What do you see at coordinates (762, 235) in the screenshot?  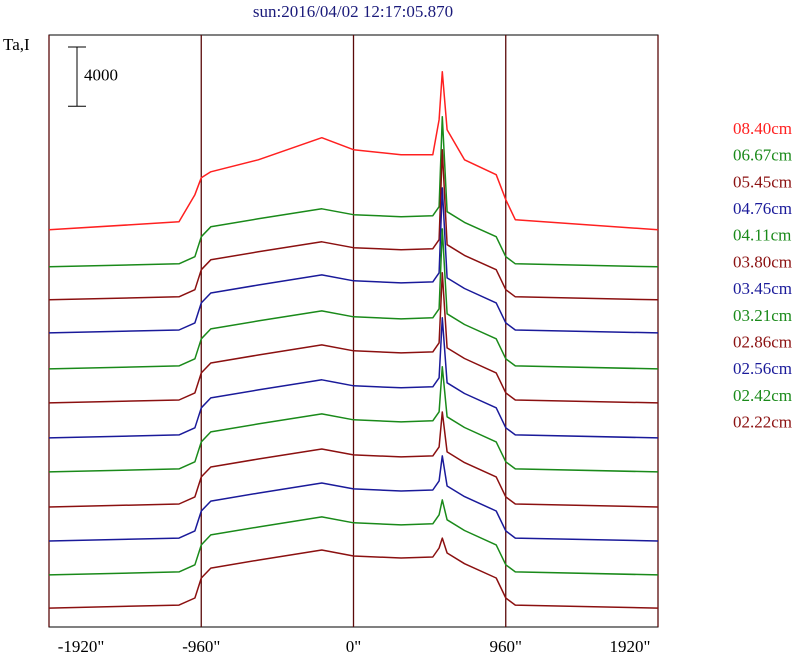 I see `legend-label: 04.11cm` at bounding box center [762, 235].